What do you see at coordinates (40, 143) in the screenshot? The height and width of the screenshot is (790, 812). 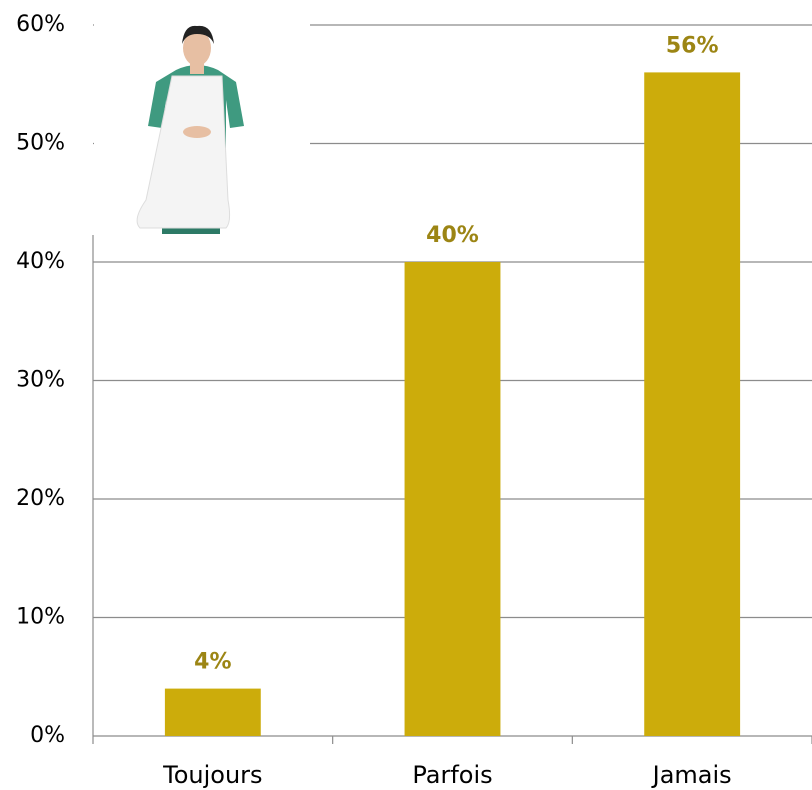 I see `y-tick-label: 50%` at bounding box center [40, 143].